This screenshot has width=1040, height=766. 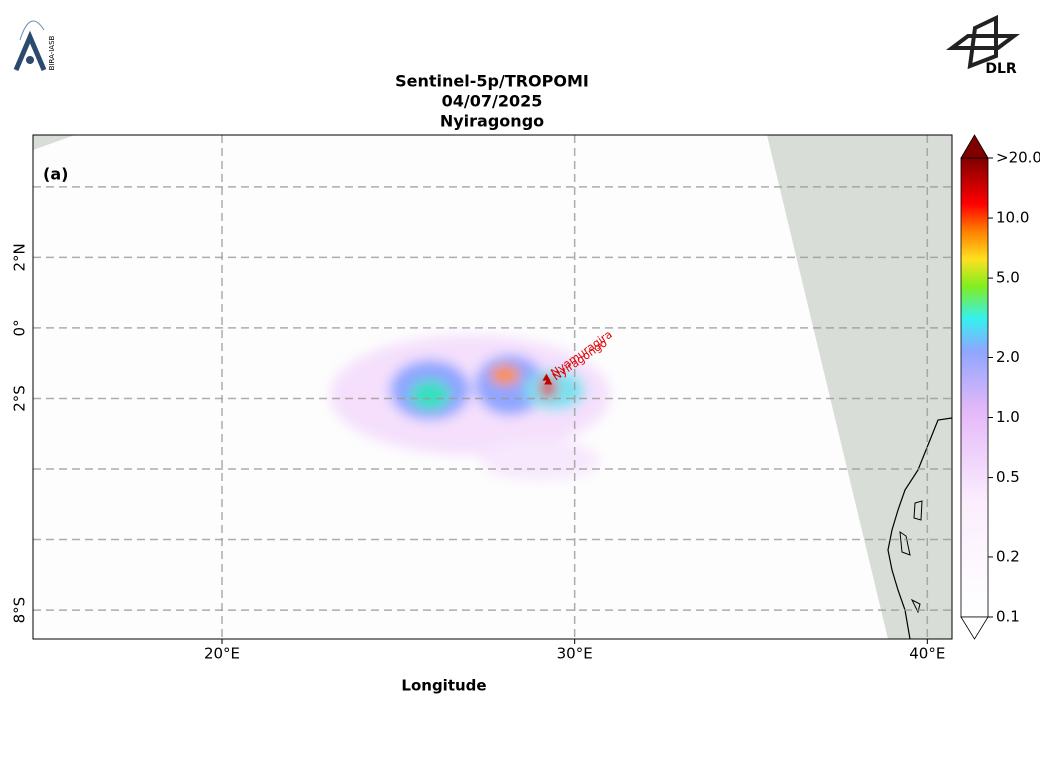 What do you see at coordinates (575, 654) in the screenshot?
I see `x-tick-label: 30°E` at bounding box center [575, 654].